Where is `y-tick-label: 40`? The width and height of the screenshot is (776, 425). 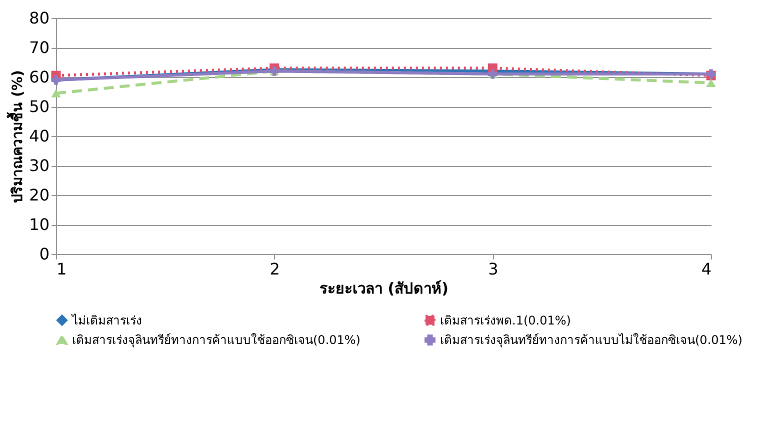 y-tick-label: 40 is located at coordinates (39, 136).